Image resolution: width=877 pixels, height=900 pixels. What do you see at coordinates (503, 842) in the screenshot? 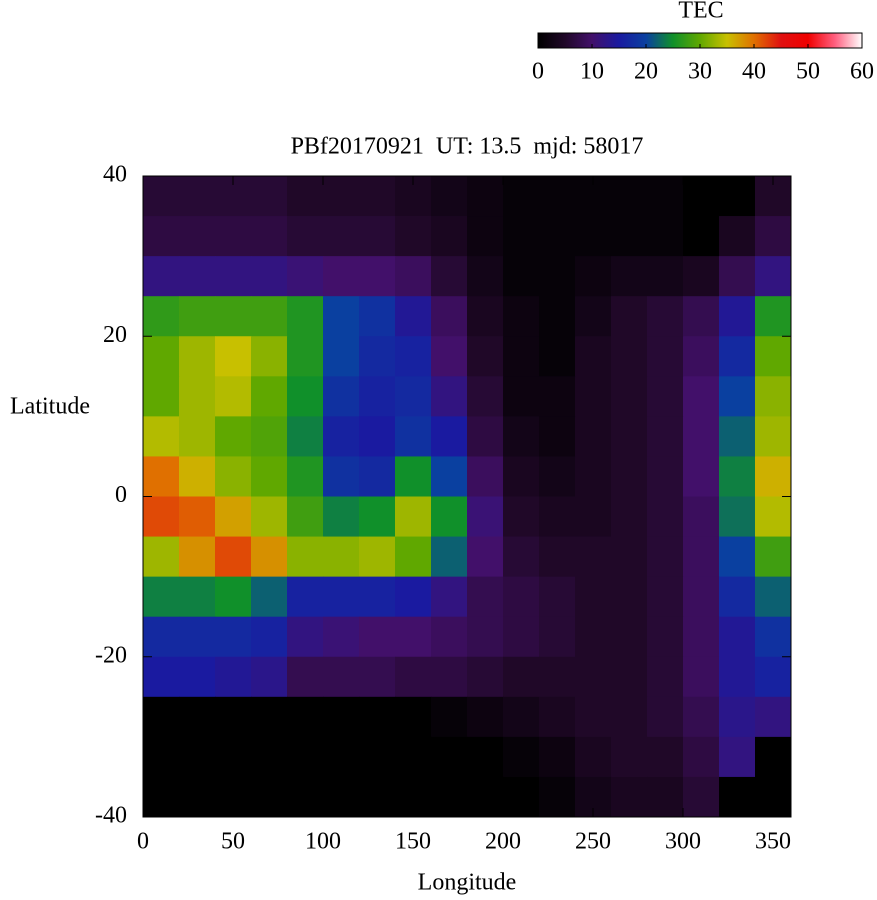
I see `x-tick-label: 200` at bounding box center [503, 842].